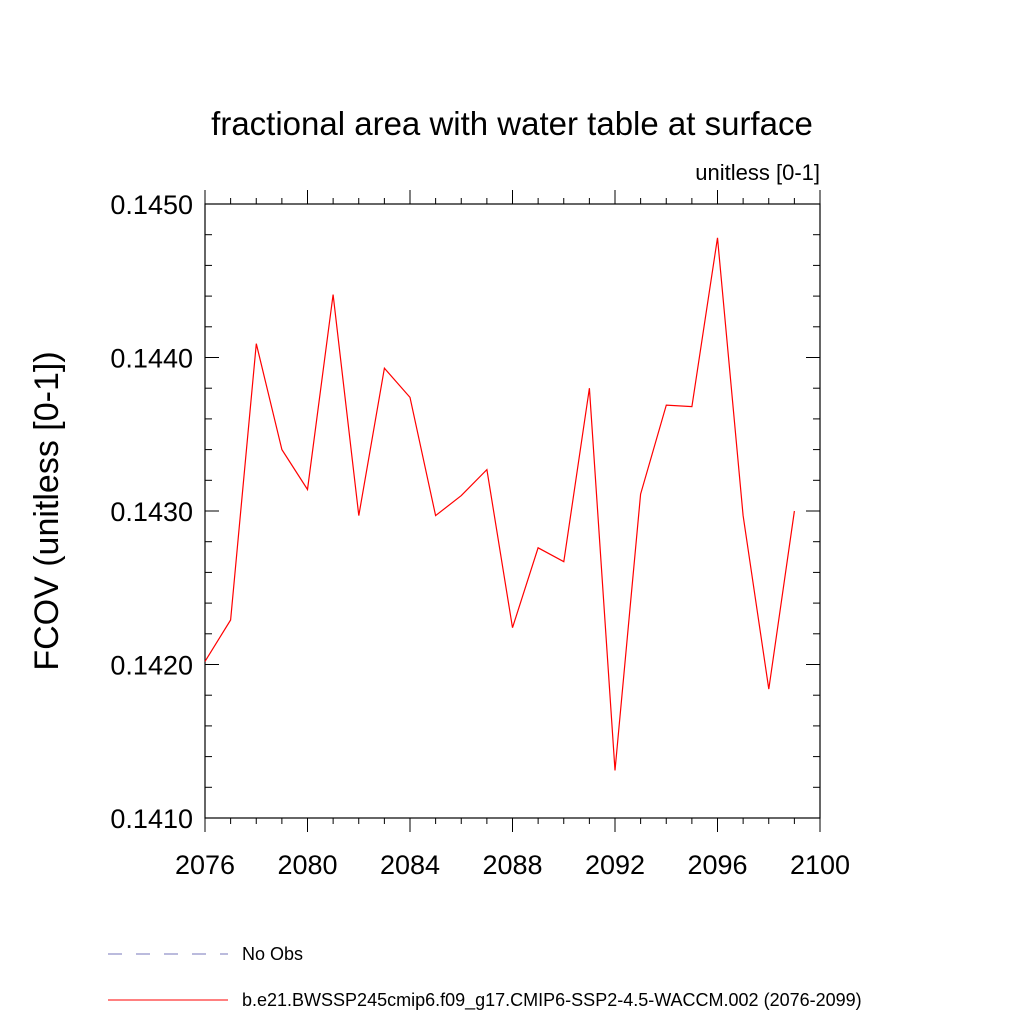 The height and width of the screenshot is (1024, 1024). Describe the element at coordinates (151, 359) in the screenshot. I see `y-tick-label: 0.1440` at that location.